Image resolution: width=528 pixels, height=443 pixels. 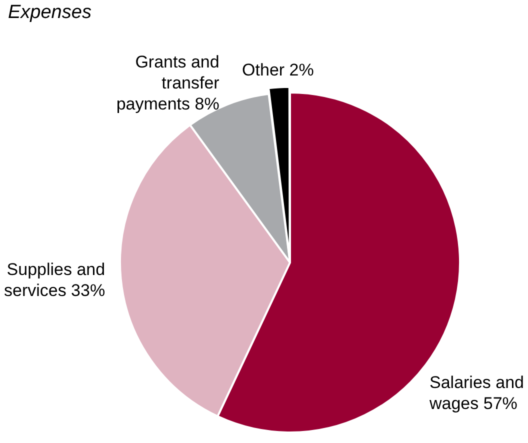 I want to click on slice-label: Grants and transfer payments 8%, so click(x=168, y=83).